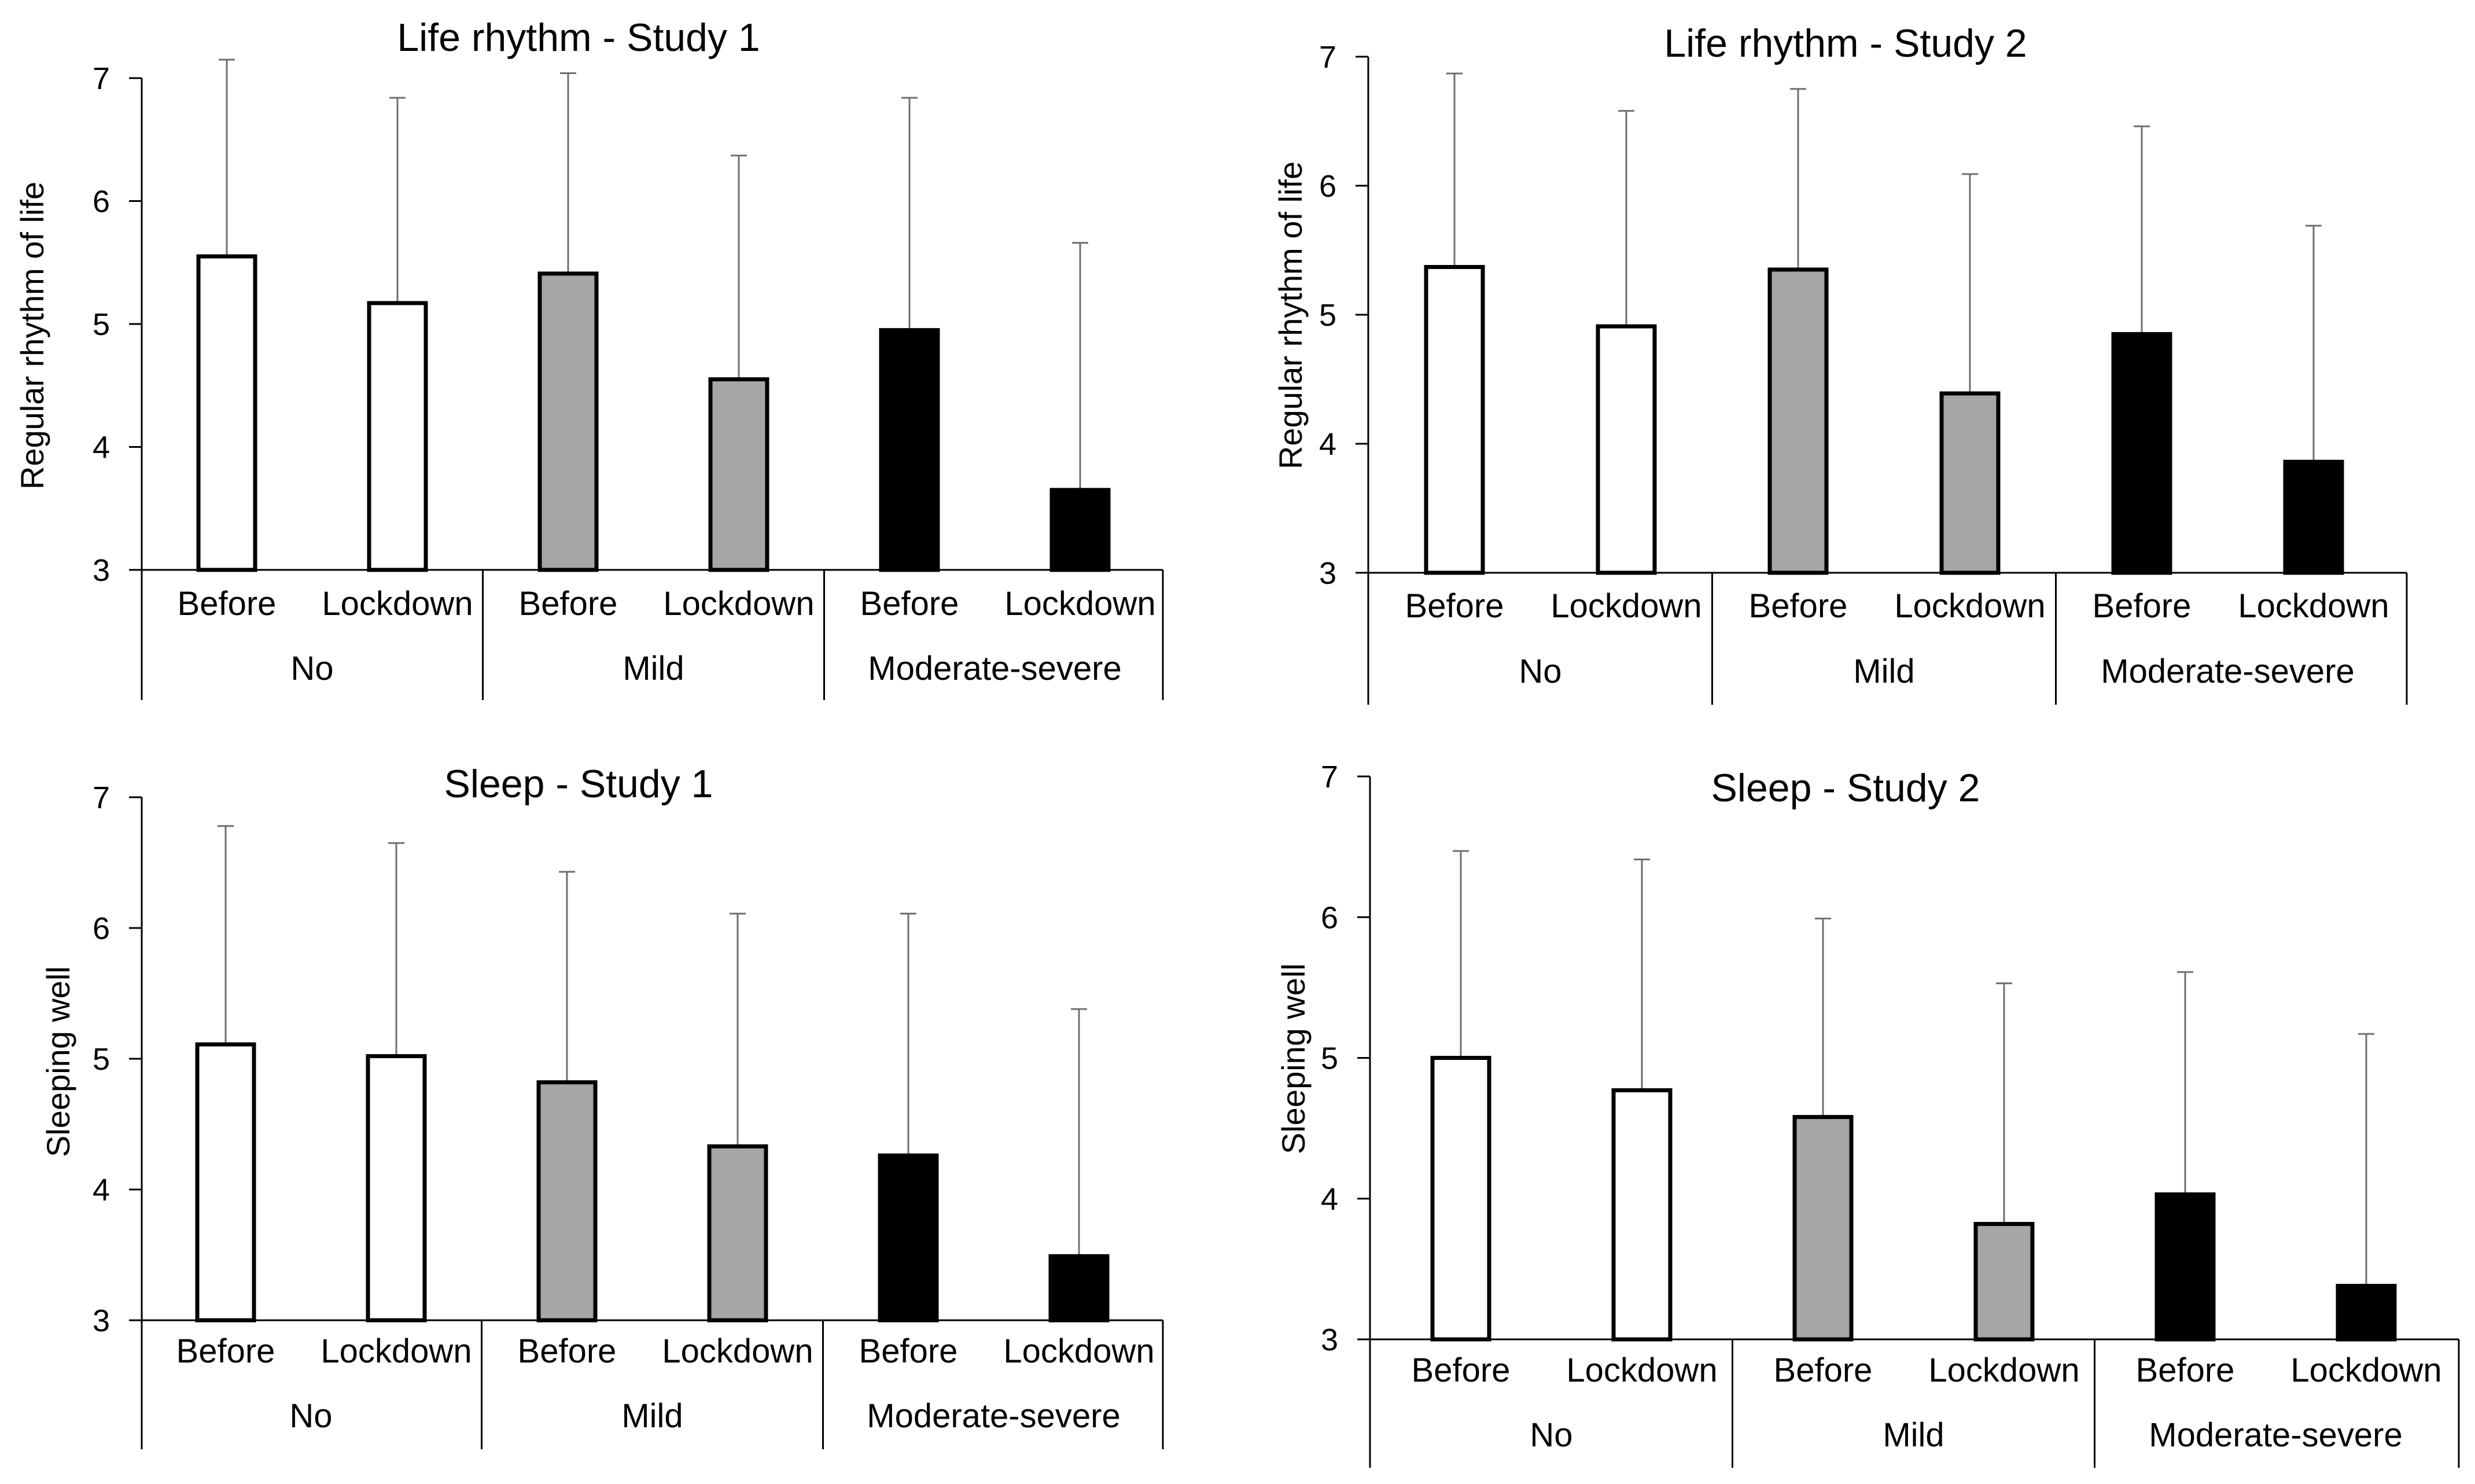  What do you see at coordinates (1845, 788) in the screenshot?
I see `chart-title: Sleep - Study 2` at bounding box center [1845, 788].